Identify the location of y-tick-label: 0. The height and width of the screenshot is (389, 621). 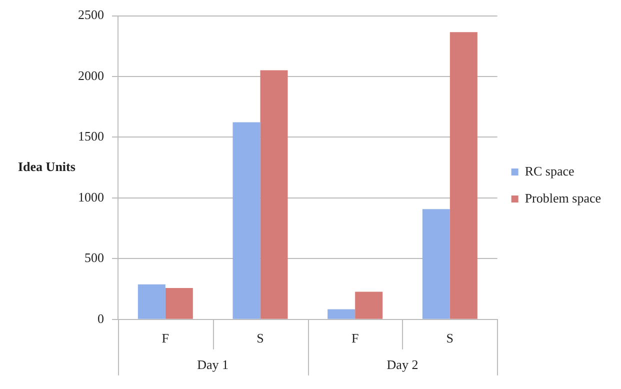
(101, 318).